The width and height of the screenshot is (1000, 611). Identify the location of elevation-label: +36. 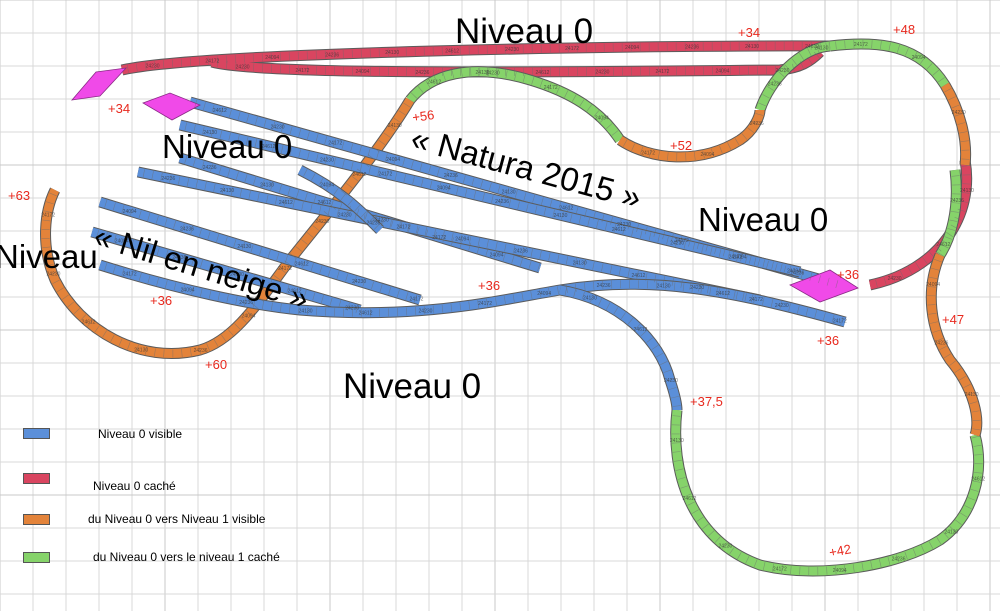
(828, 340).